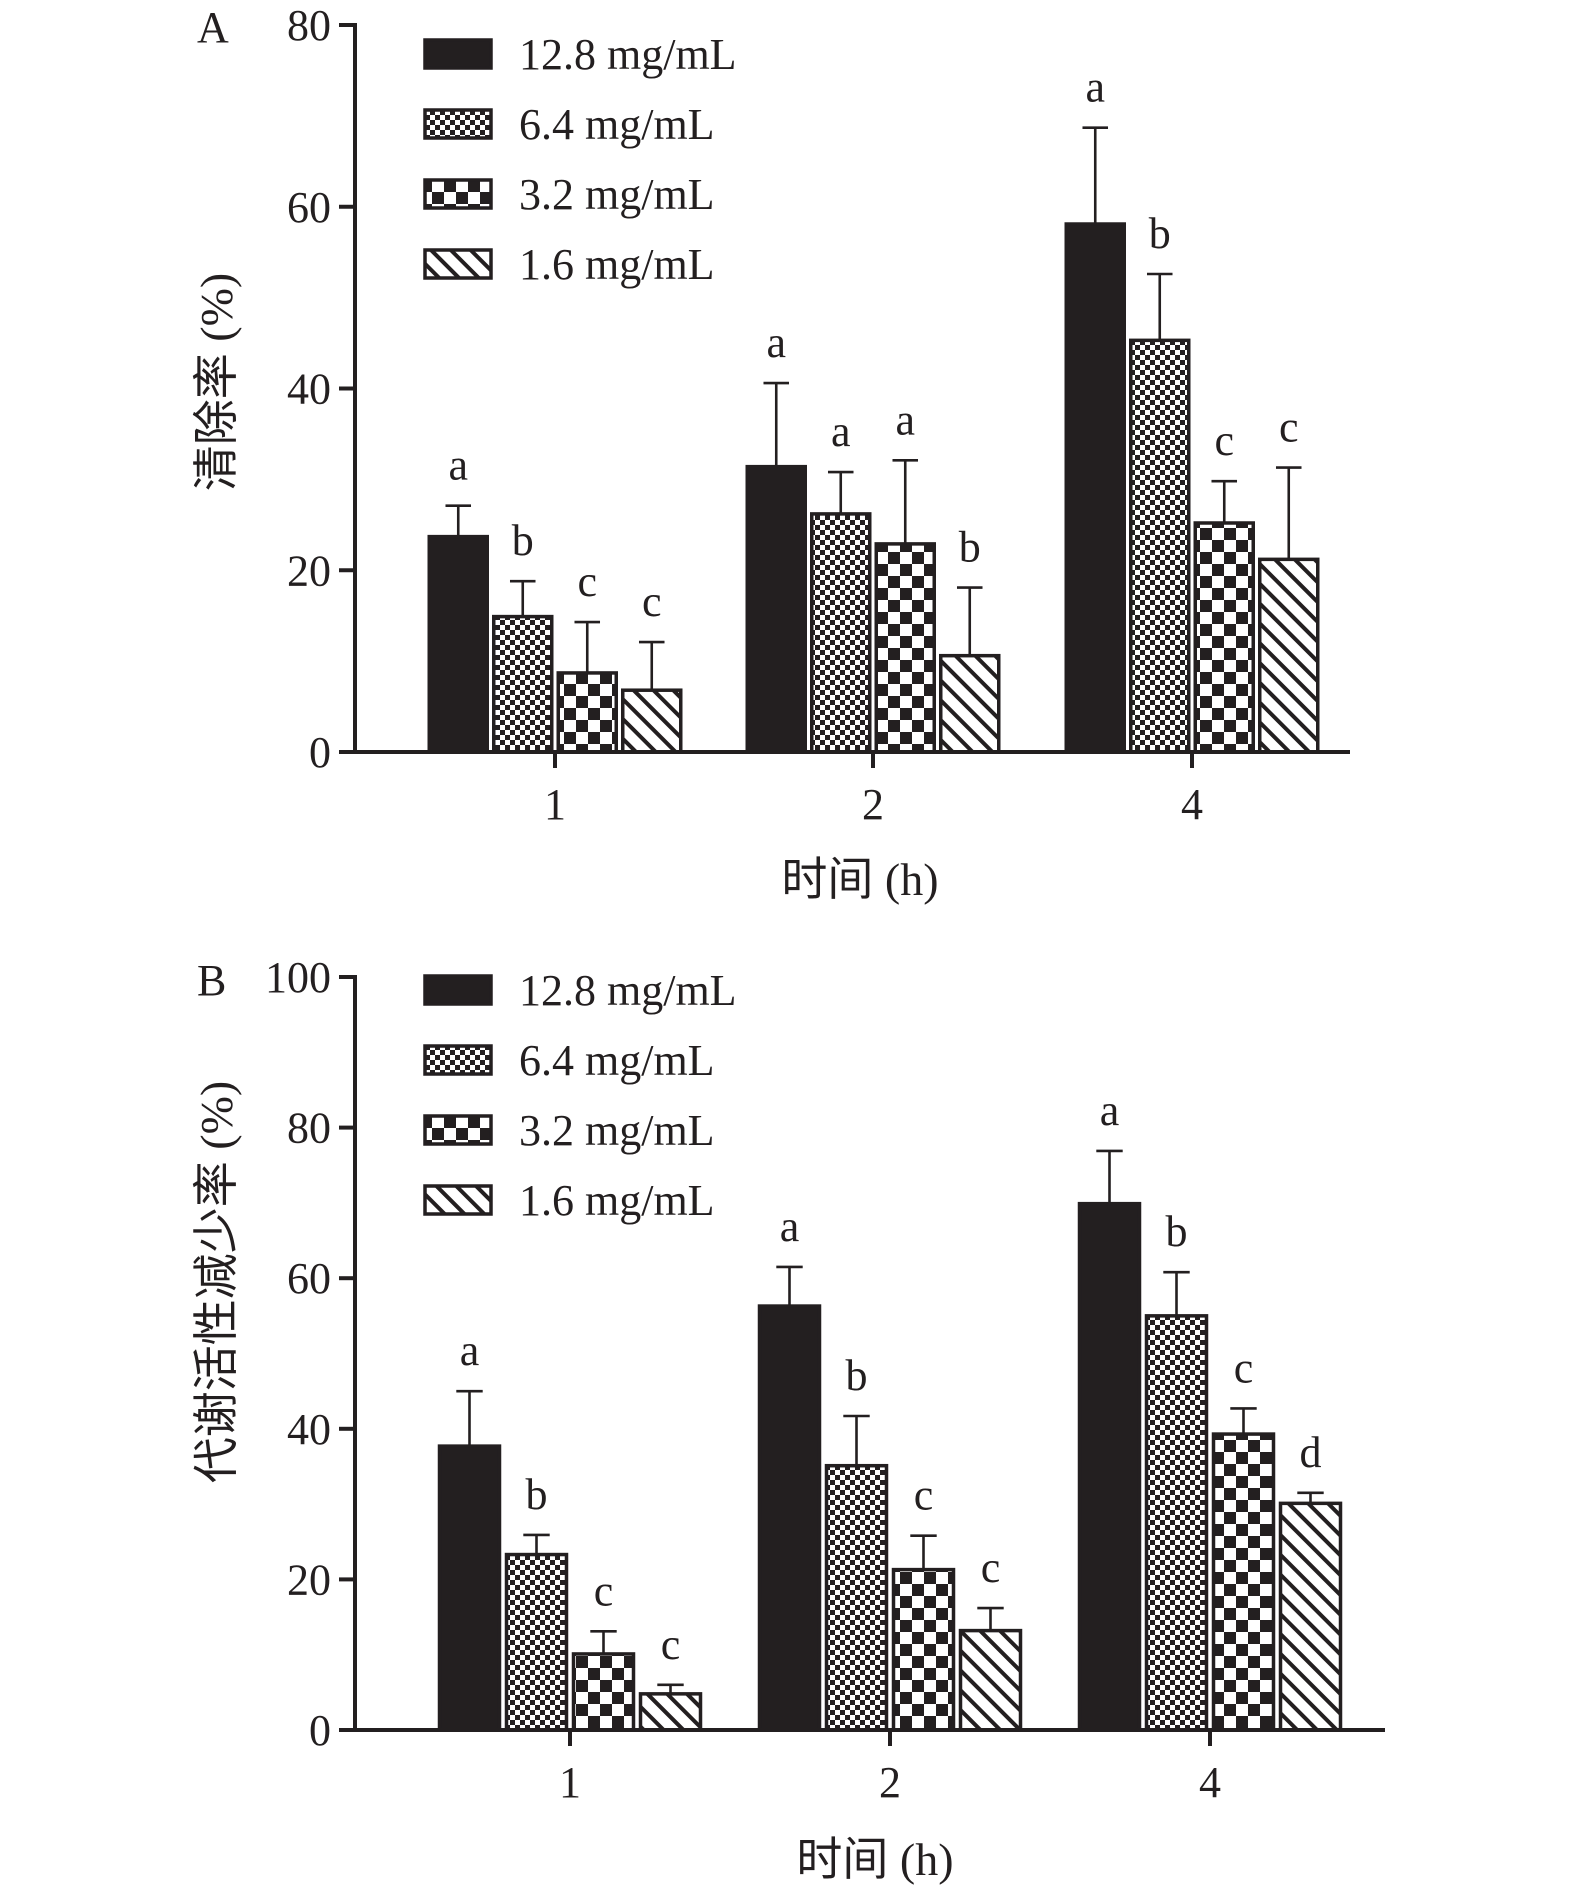  Describe the element at coordinates (211, 980) in the screenshot. I see `panel-label: B` at that location.